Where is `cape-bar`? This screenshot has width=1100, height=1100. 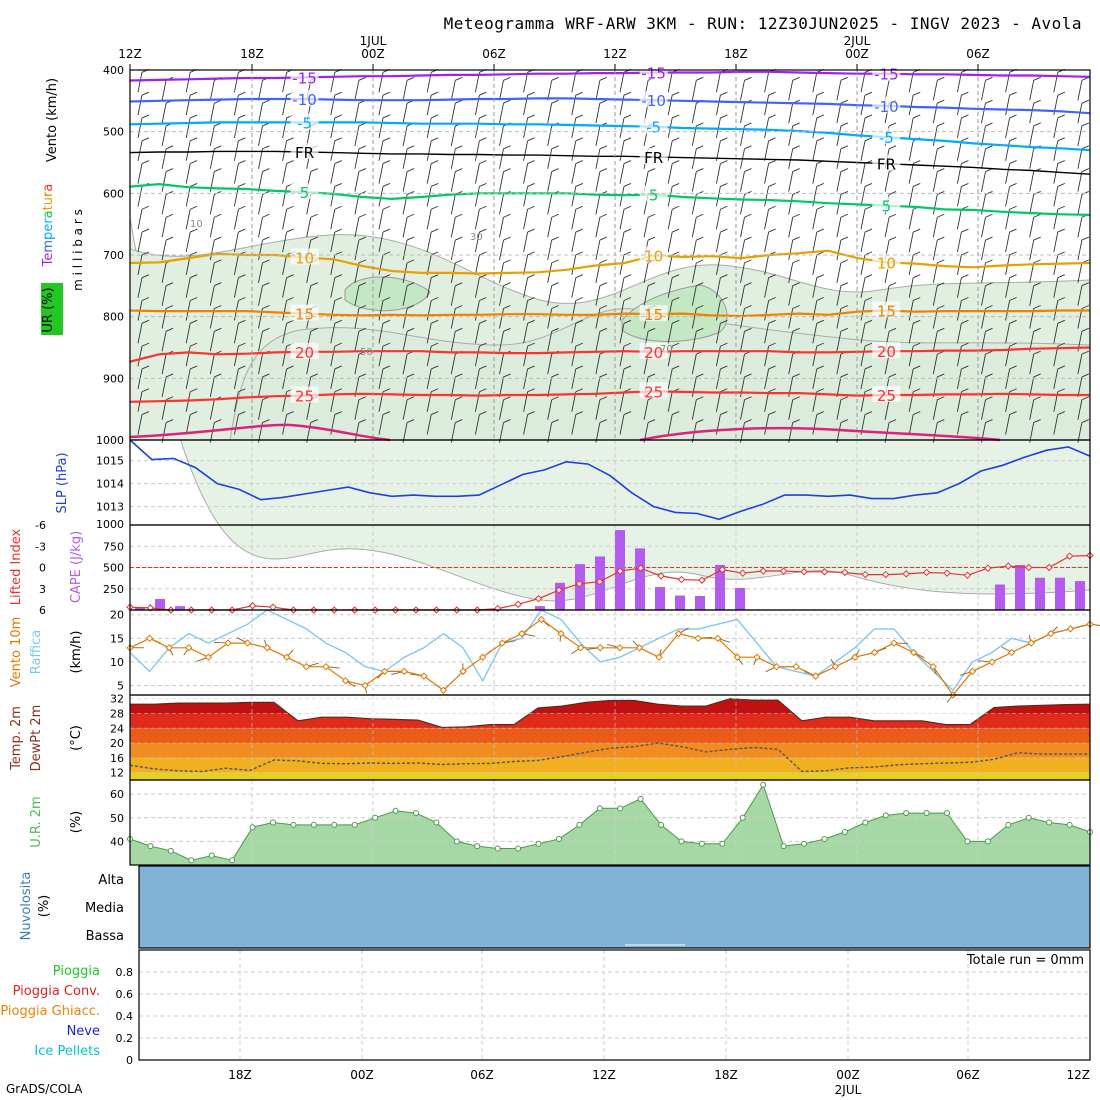 cape-bar is located at coordinates (580, 587).